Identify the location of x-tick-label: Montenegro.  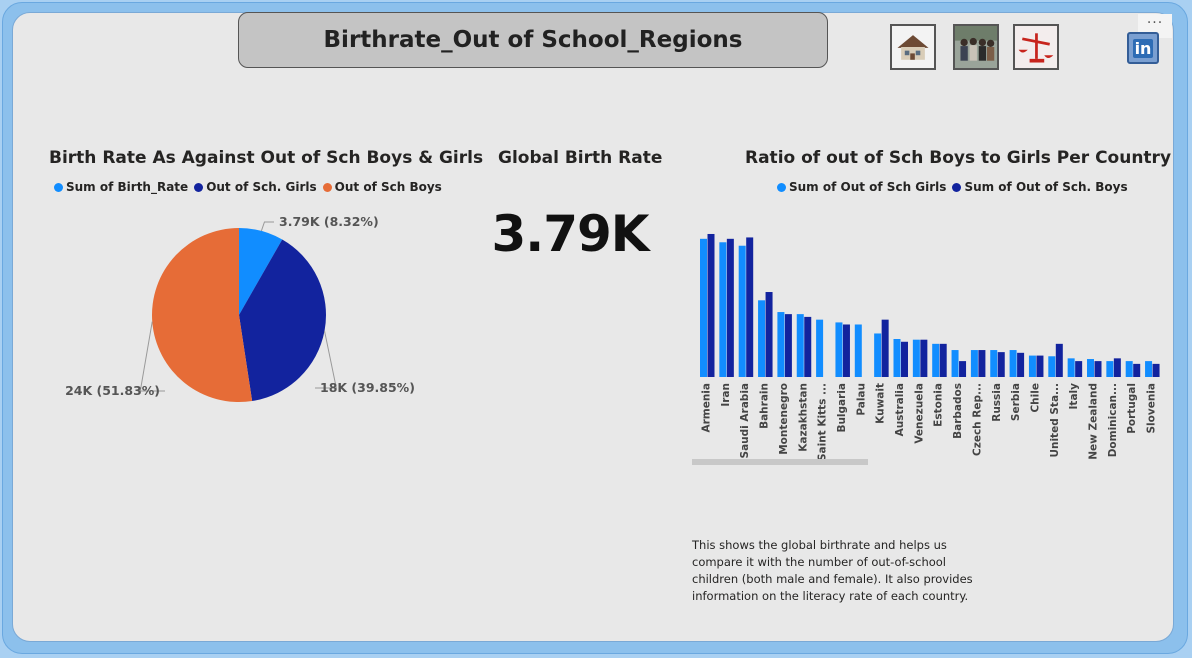
(784, 419).